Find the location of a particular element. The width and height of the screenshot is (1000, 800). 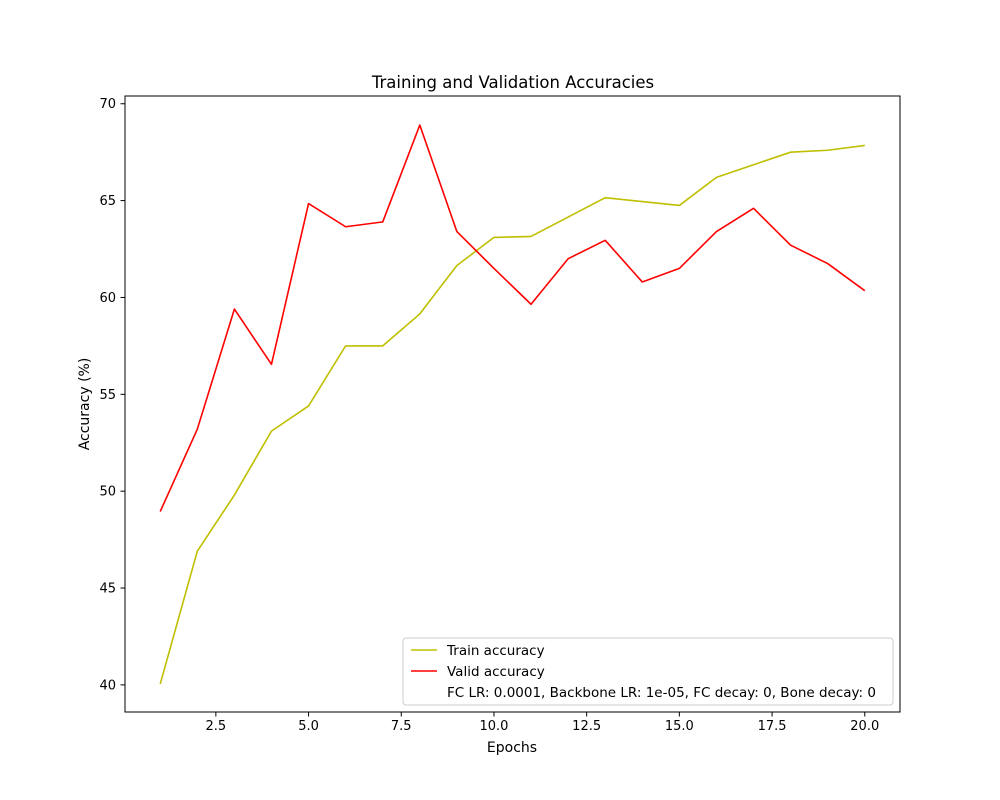

x-axis-label: Epochs is located at coordinates (512, 748).